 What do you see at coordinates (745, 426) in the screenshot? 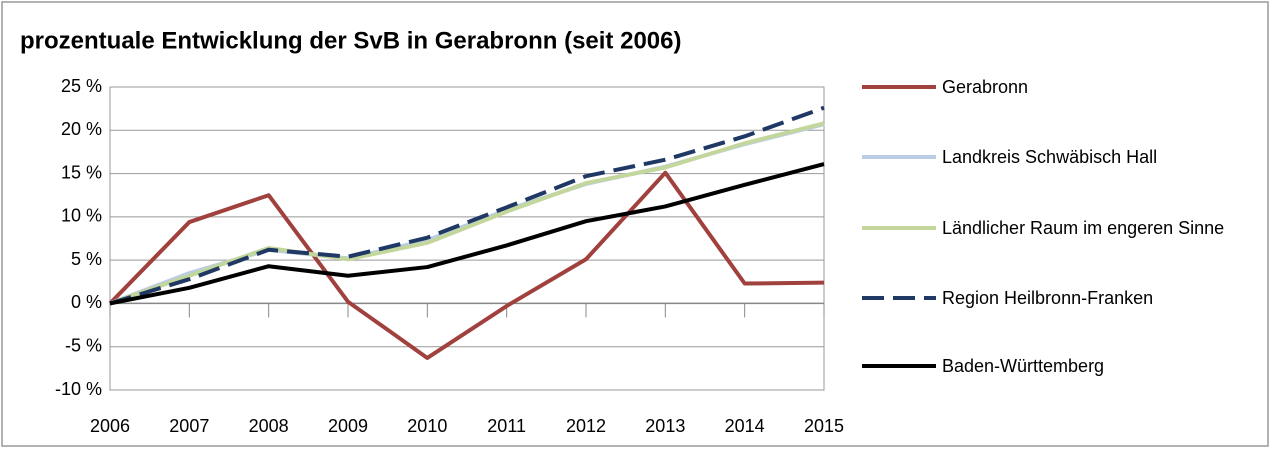
I see `x-tick-label: 2014` at bounding box center [745, 426].